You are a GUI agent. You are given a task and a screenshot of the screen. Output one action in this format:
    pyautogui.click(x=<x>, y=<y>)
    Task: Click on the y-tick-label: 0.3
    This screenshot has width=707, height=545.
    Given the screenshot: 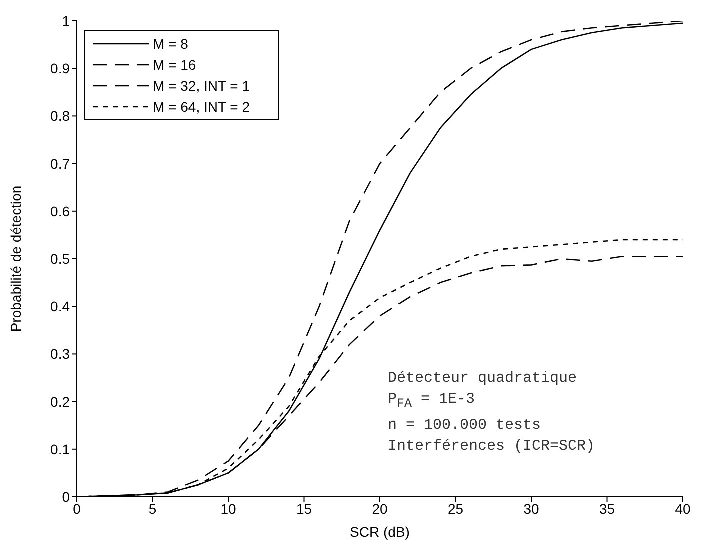 What is the action you would take?
    pyautogui.click(x=60, y=354)
    